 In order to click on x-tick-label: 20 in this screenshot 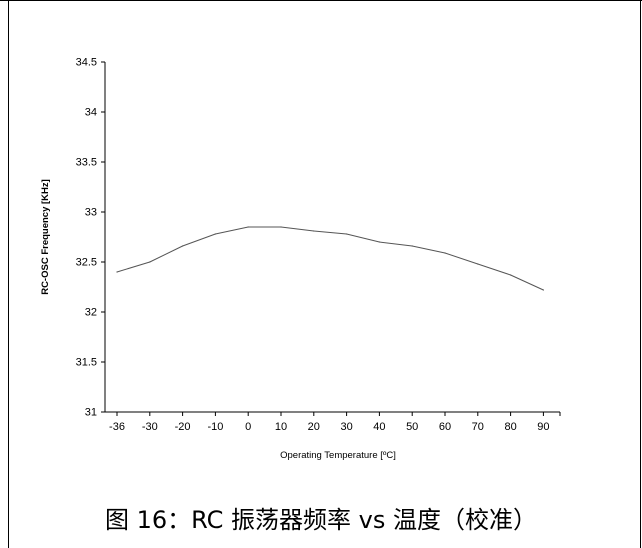, I will do `click(314, 427)`.